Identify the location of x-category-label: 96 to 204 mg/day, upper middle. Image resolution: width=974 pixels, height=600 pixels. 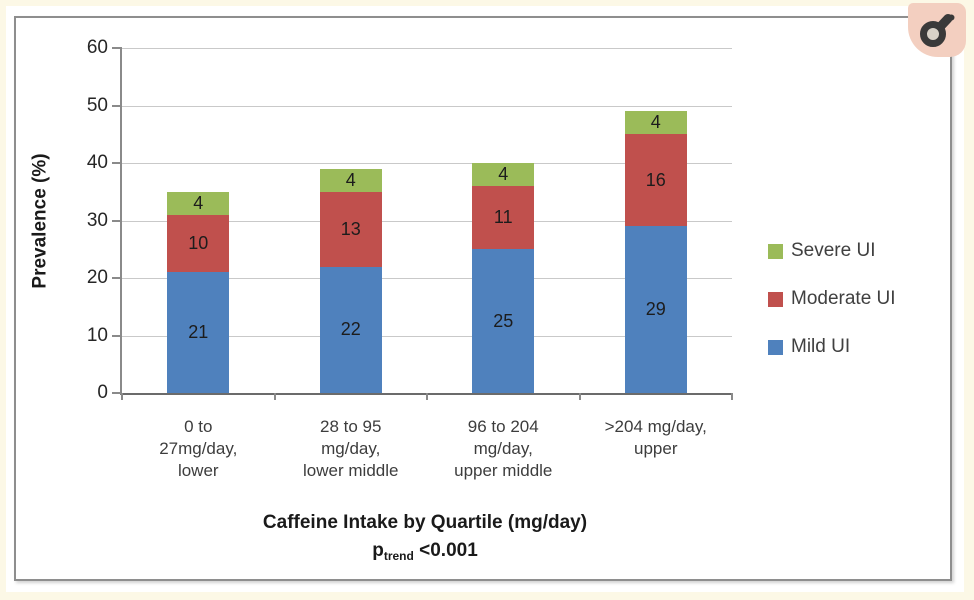
(503, 449).